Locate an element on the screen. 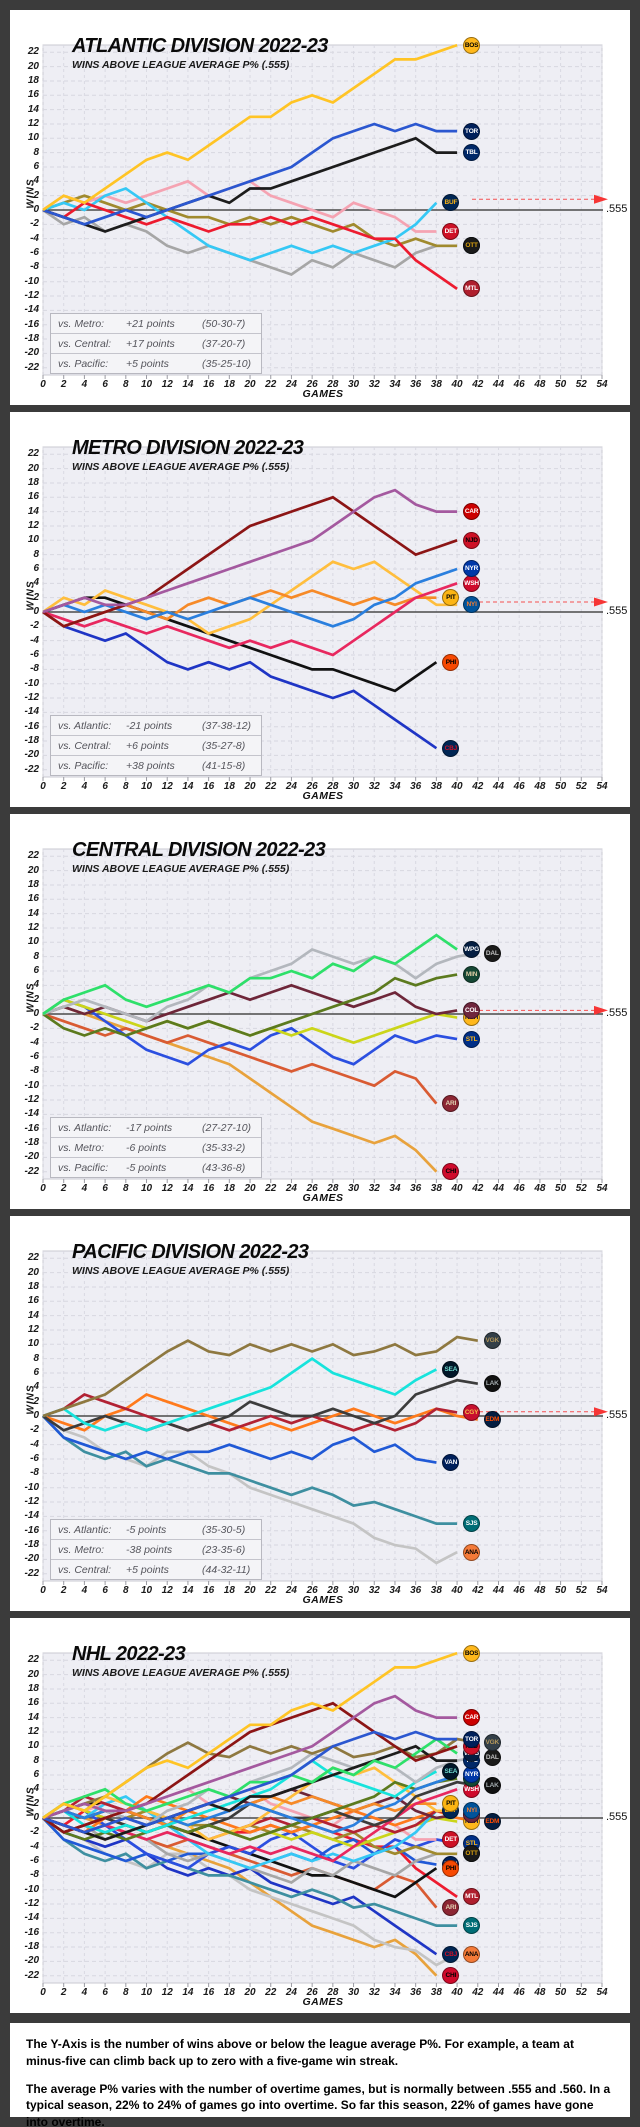 The height and width of the screenshot is (2127, 640). logo-stl-icon: STL is located at coordinates (472, 1039).